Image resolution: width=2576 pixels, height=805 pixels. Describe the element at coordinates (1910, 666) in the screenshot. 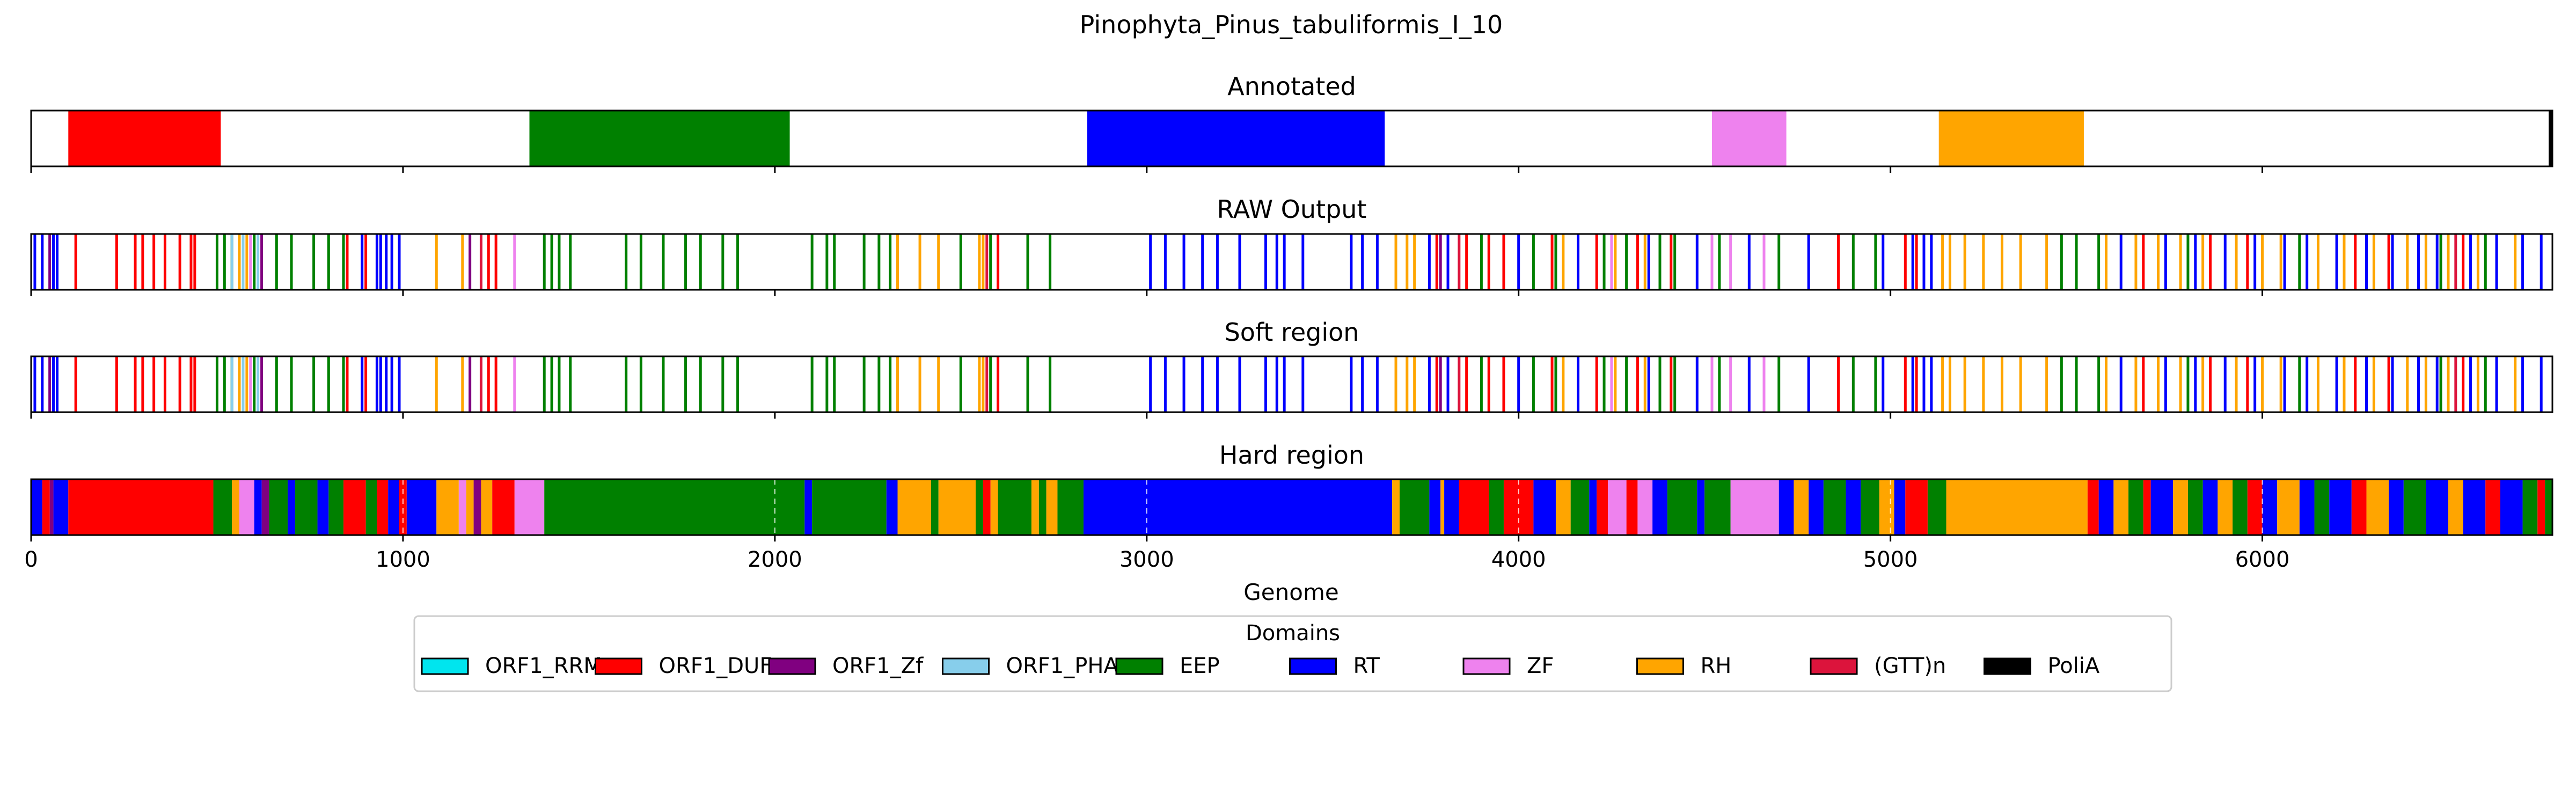

I see `legend-label: (GTT)n` at that location.